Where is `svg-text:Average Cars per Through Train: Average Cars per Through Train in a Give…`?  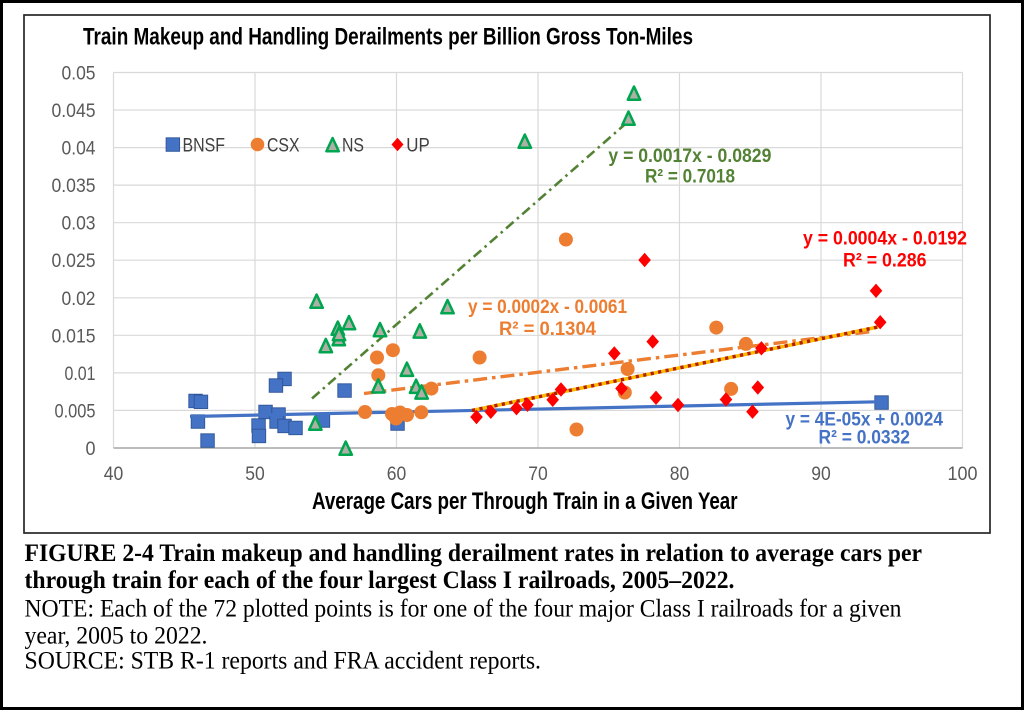
svg-text:Average Cars per Through Train: Average Cars per Through Train in a Give… is located at coordinates (525, 501).